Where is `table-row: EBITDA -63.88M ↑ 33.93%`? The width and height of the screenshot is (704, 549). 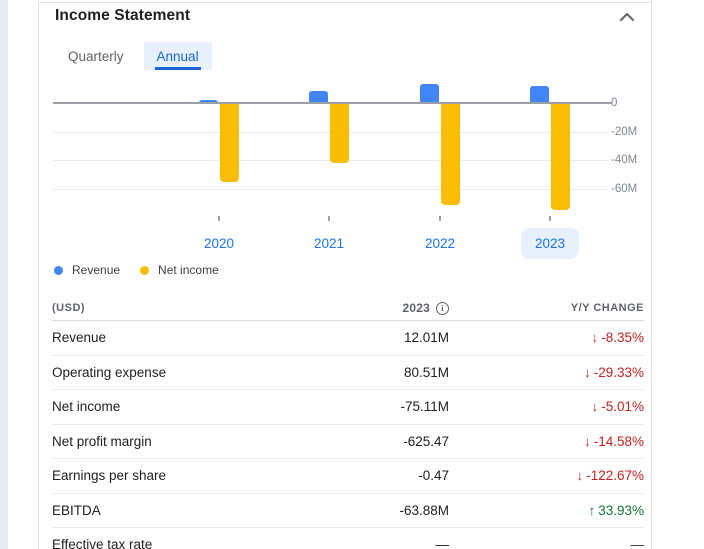 table-row: EBITDA -63.88M ↑ 33.93% is located at coordinates (348, 511).